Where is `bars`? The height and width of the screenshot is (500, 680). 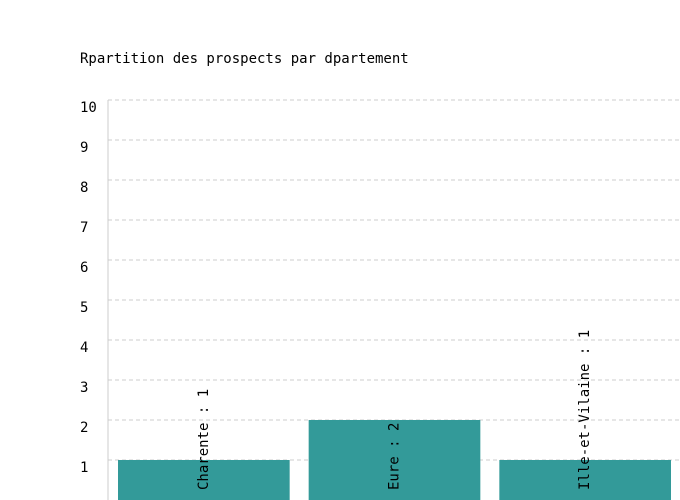 bars is located at coordinates (394, 460).